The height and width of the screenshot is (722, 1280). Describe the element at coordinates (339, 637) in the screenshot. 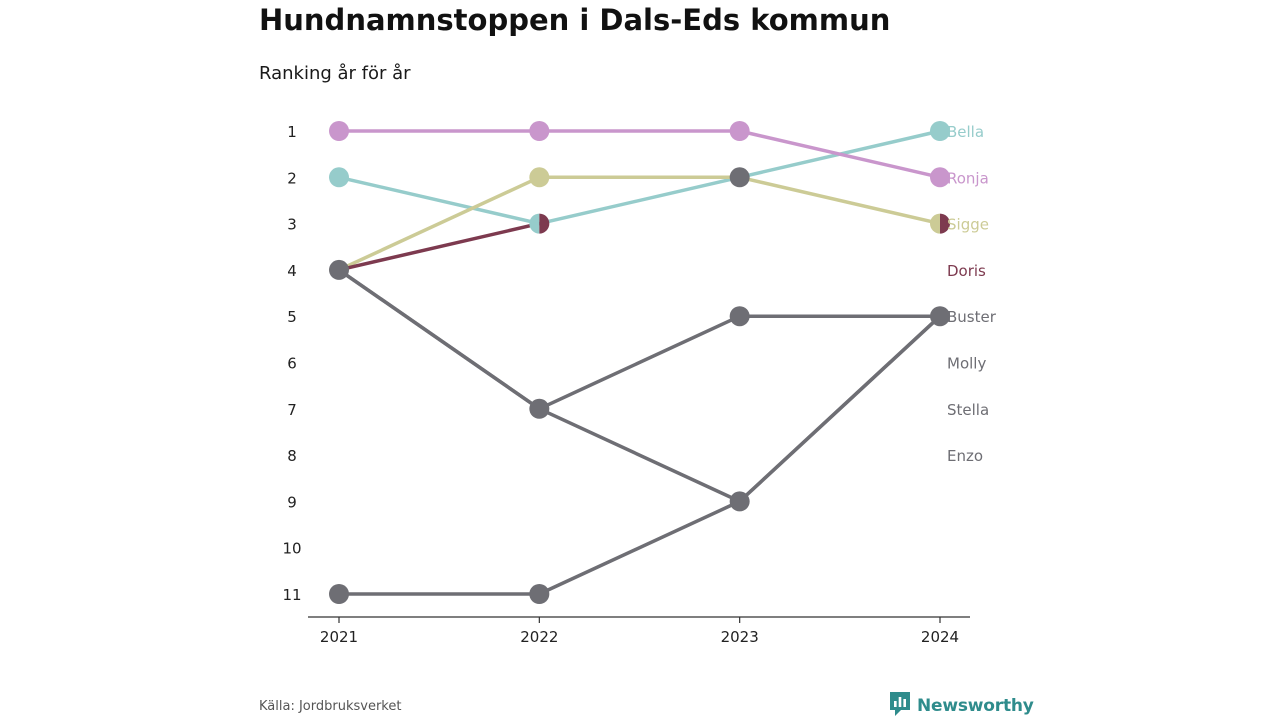

I see `x-tick-label-2021: 2021` at that location.